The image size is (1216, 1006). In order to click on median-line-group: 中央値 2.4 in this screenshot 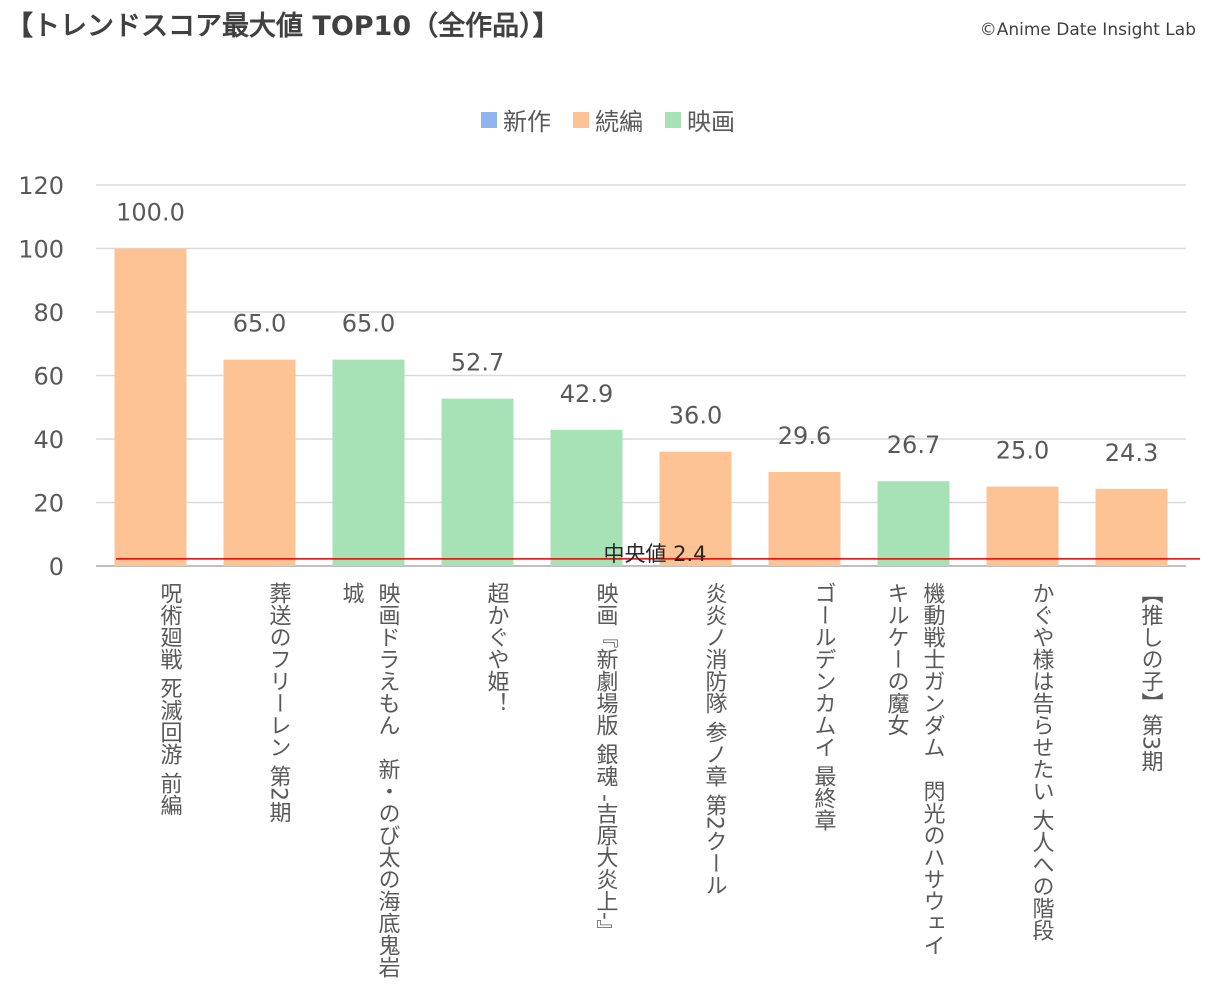, I will do `click(658, 554)`.